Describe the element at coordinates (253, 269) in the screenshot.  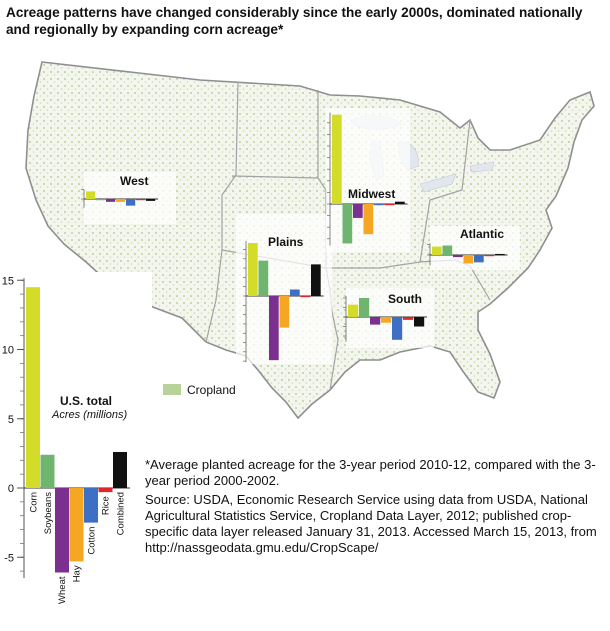
I see `region-bar-plains-corn` at that location.